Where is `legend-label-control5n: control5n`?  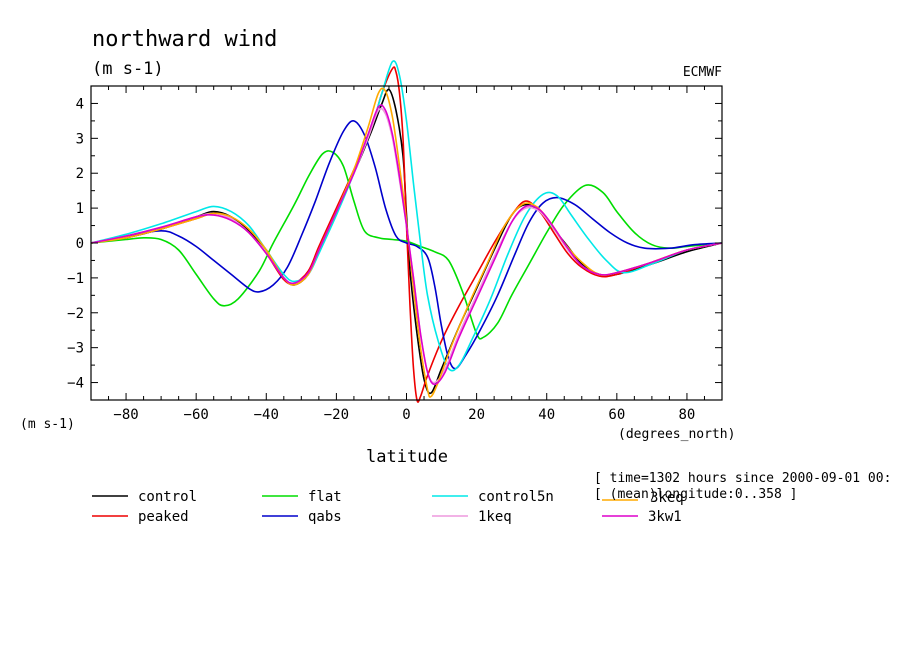
legend-label-control5n: control5n is located at coordinates (516, 497).